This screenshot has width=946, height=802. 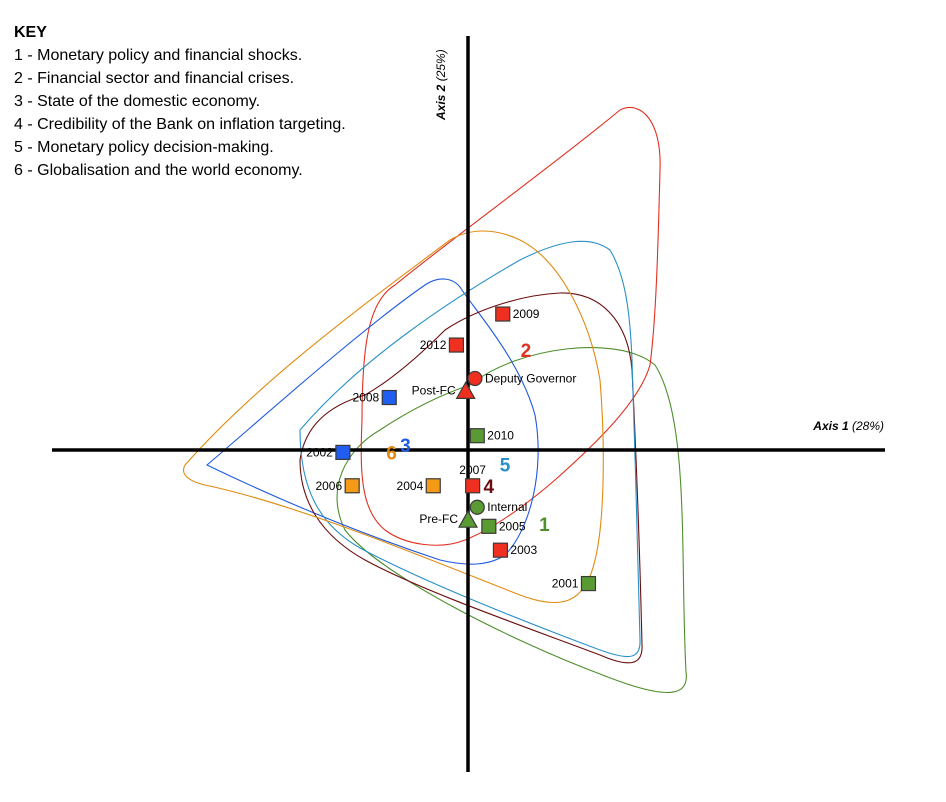 I want to click on key-item-3: 3 - State of the domestic economy., so click(x=137, y=101).